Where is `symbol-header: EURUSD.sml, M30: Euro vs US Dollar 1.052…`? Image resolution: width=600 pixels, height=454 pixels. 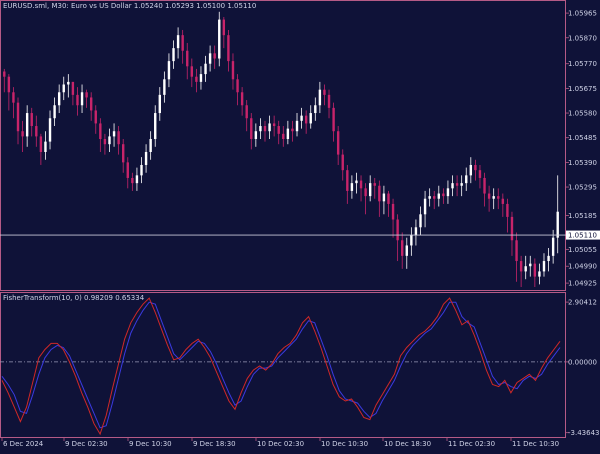 symbol-header: EURUSD.sml, M30: Euro vs US Dollar 1.052… is located at coordinates (129, 6).